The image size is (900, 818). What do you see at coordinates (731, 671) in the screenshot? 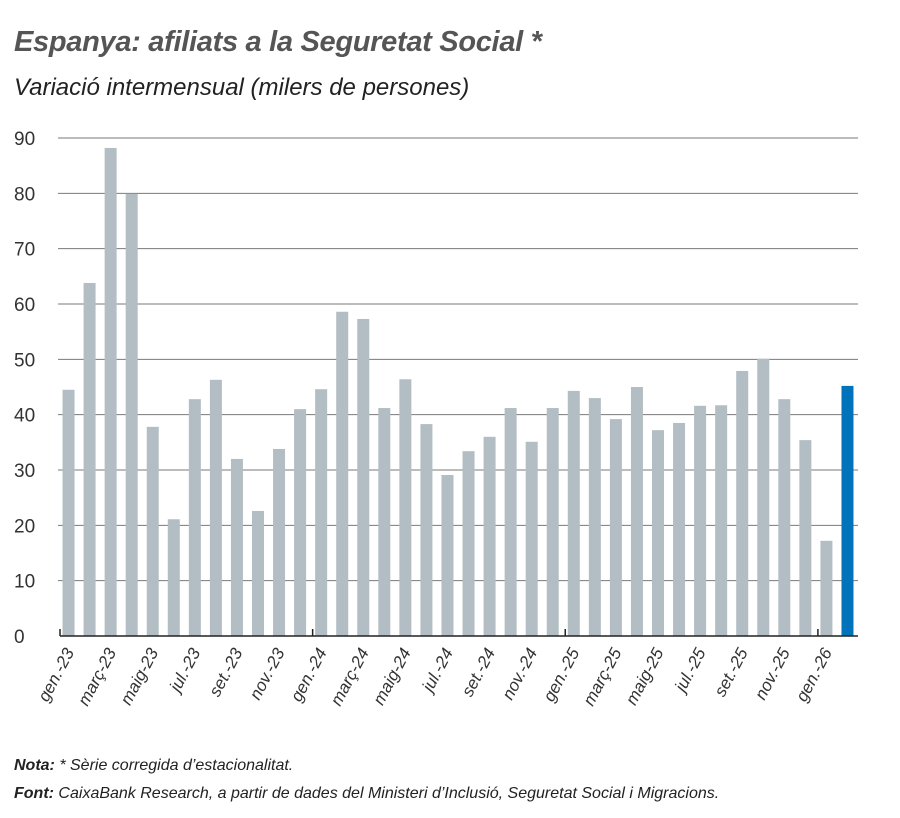
I see `x-tick-label: set.-25` at bounding box center [731, 671].